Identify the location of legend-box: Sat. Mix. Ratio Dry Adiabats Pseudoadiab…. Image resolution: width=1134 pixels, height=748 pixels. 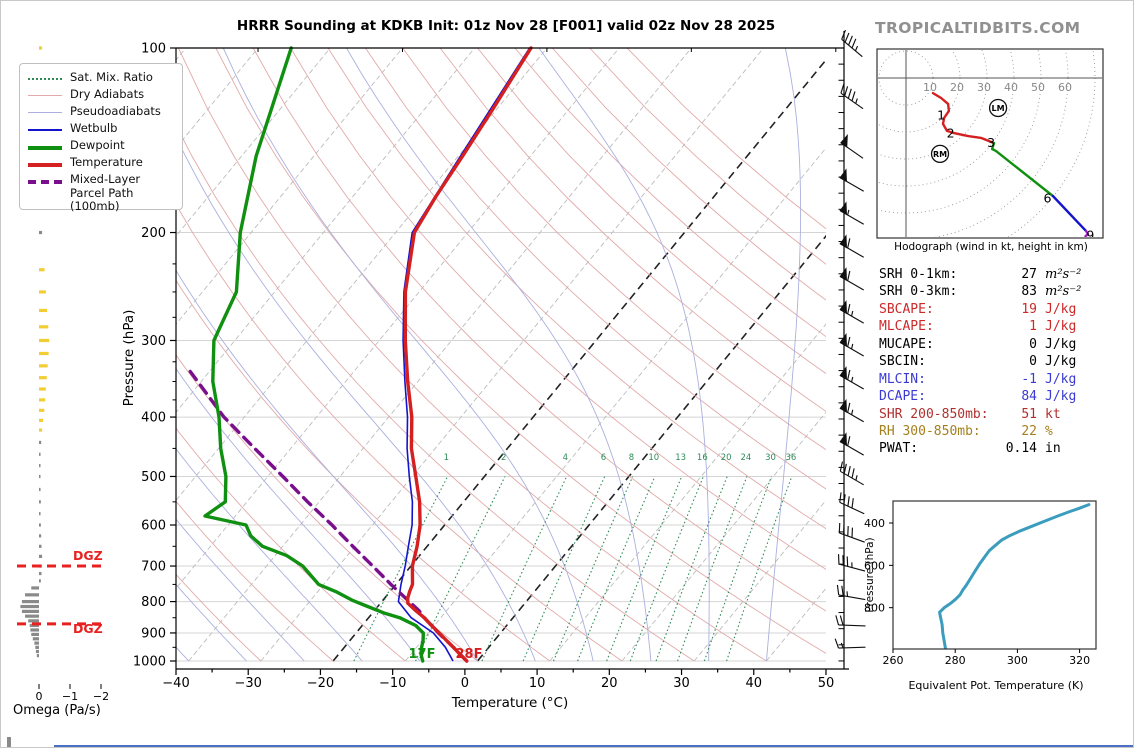
(101, 138).